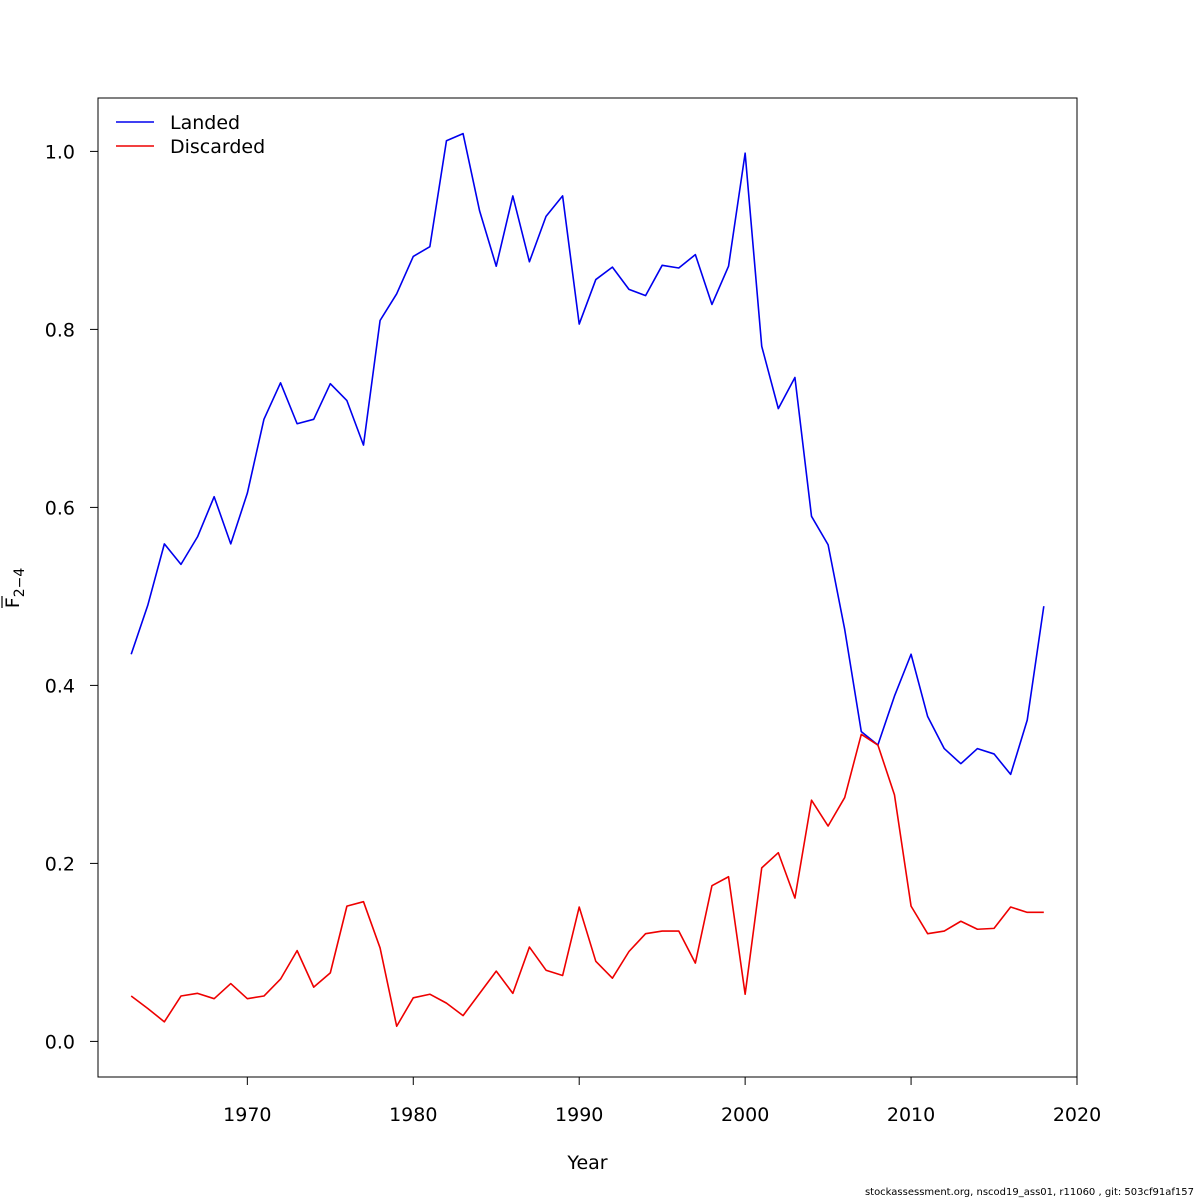 This screenshot has height=1200, width=1200. What do you see at coordinates (1077, 1115) in the screenshot?
I see `x-tick-label: 2020` at bounding box center [1077, 1115].